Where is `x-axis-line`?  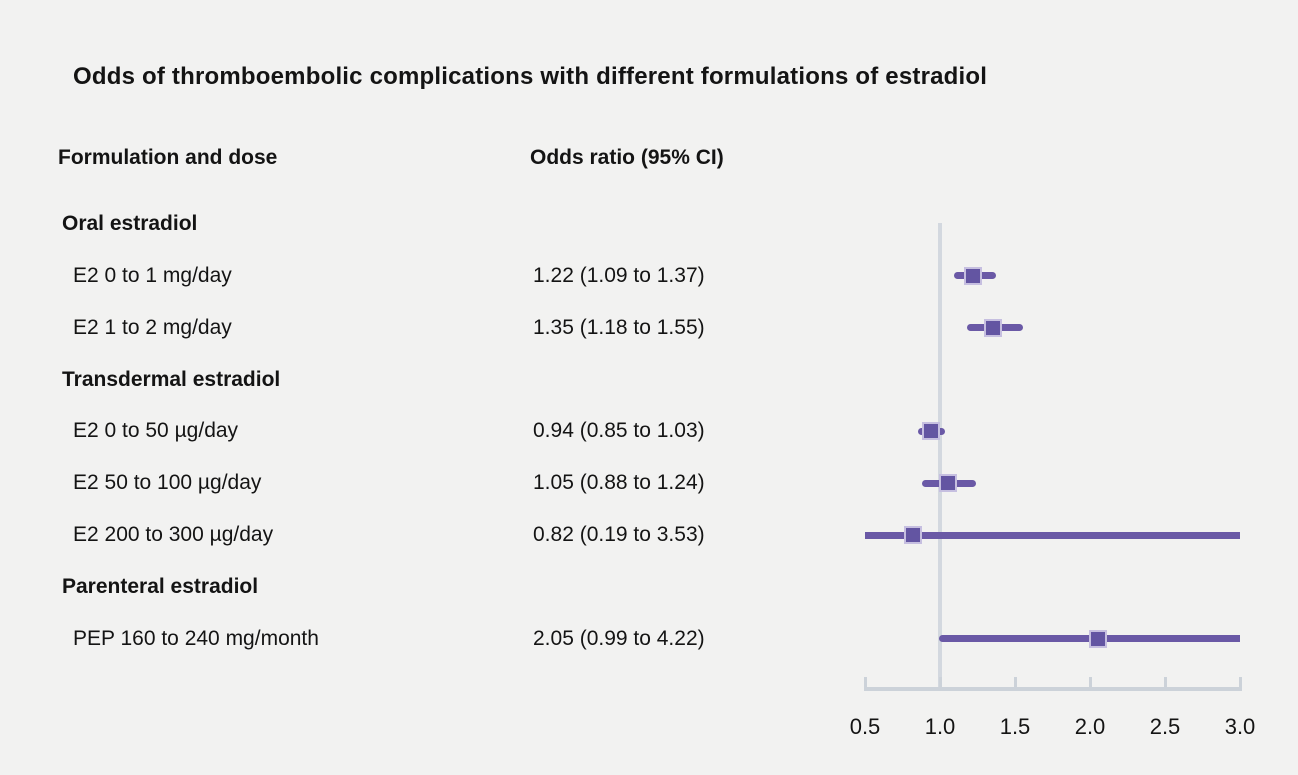 x-axis-line is located at coordinates (1053, 689).